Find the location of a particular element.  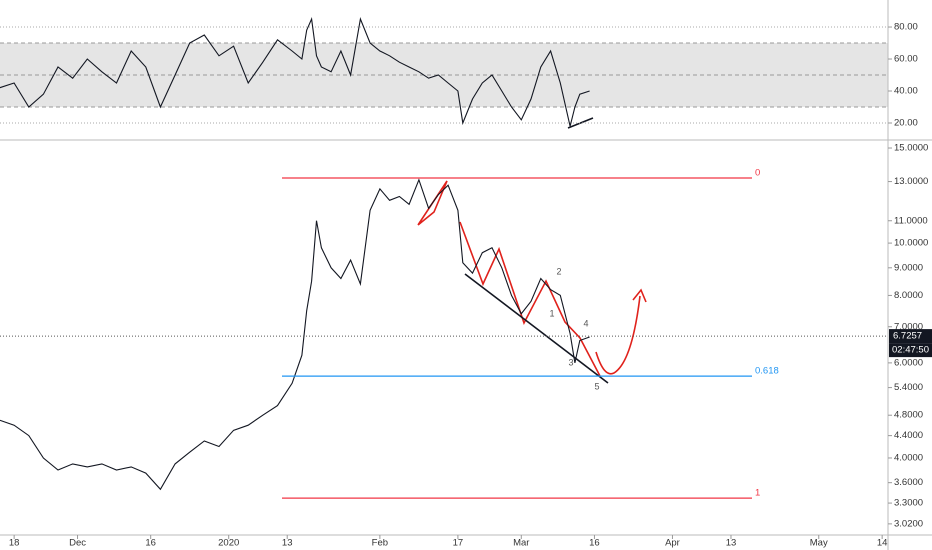

x-tick-label: May is located at coordinates (819, 543).